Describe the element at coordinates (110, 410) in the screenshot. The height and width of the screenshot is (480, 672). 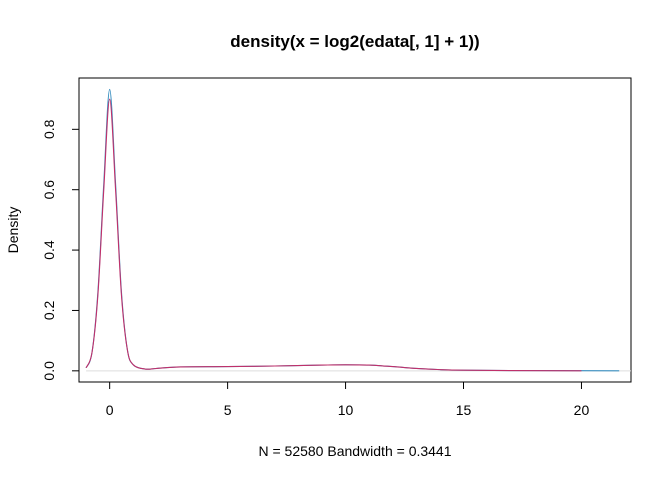
I see `x-tick-label: 0` at that location.